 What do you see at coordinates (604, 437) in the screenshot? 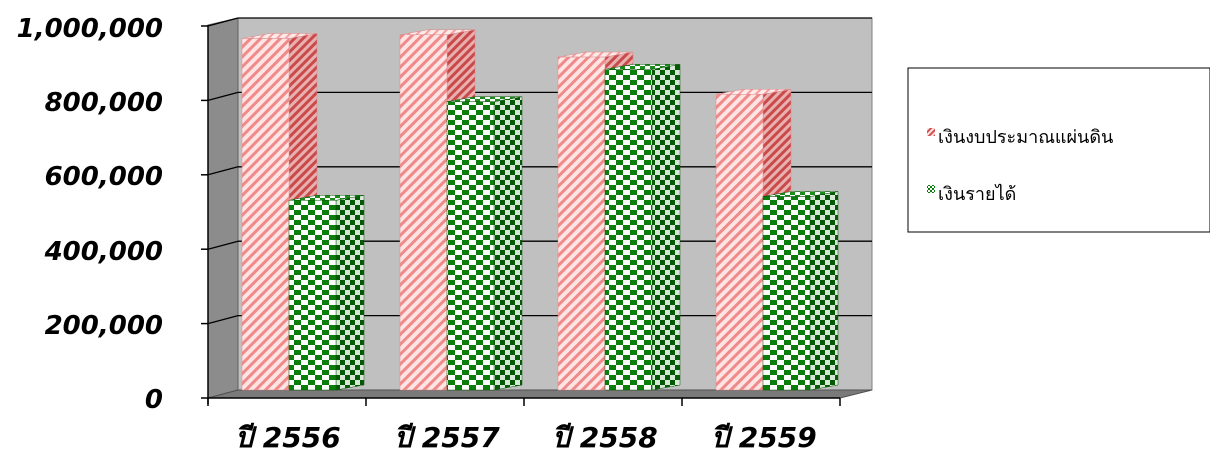
I see `x-tick-label: ปี 2558` at bounding box center [604, 437].